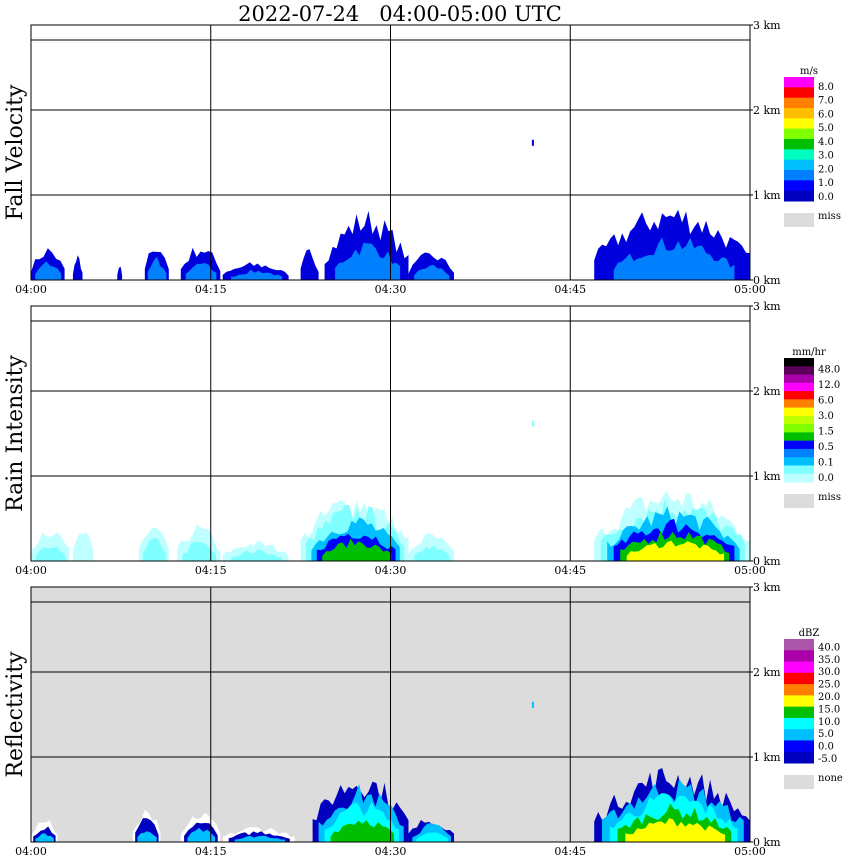  I want to click on colorbar-label: 35.0, so click(829, 660).